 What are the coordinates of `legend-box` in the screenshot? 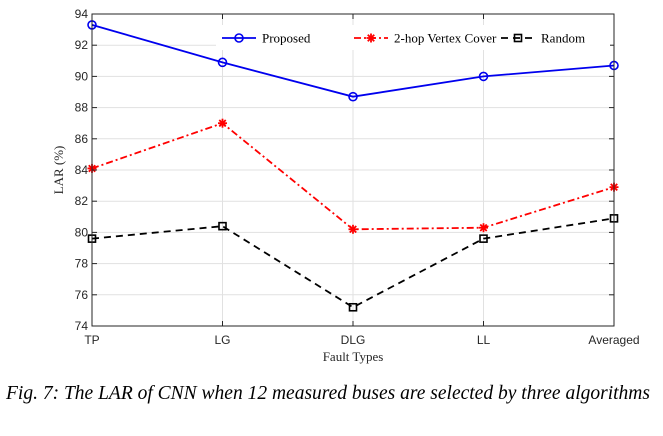 It's located at (413, 37).